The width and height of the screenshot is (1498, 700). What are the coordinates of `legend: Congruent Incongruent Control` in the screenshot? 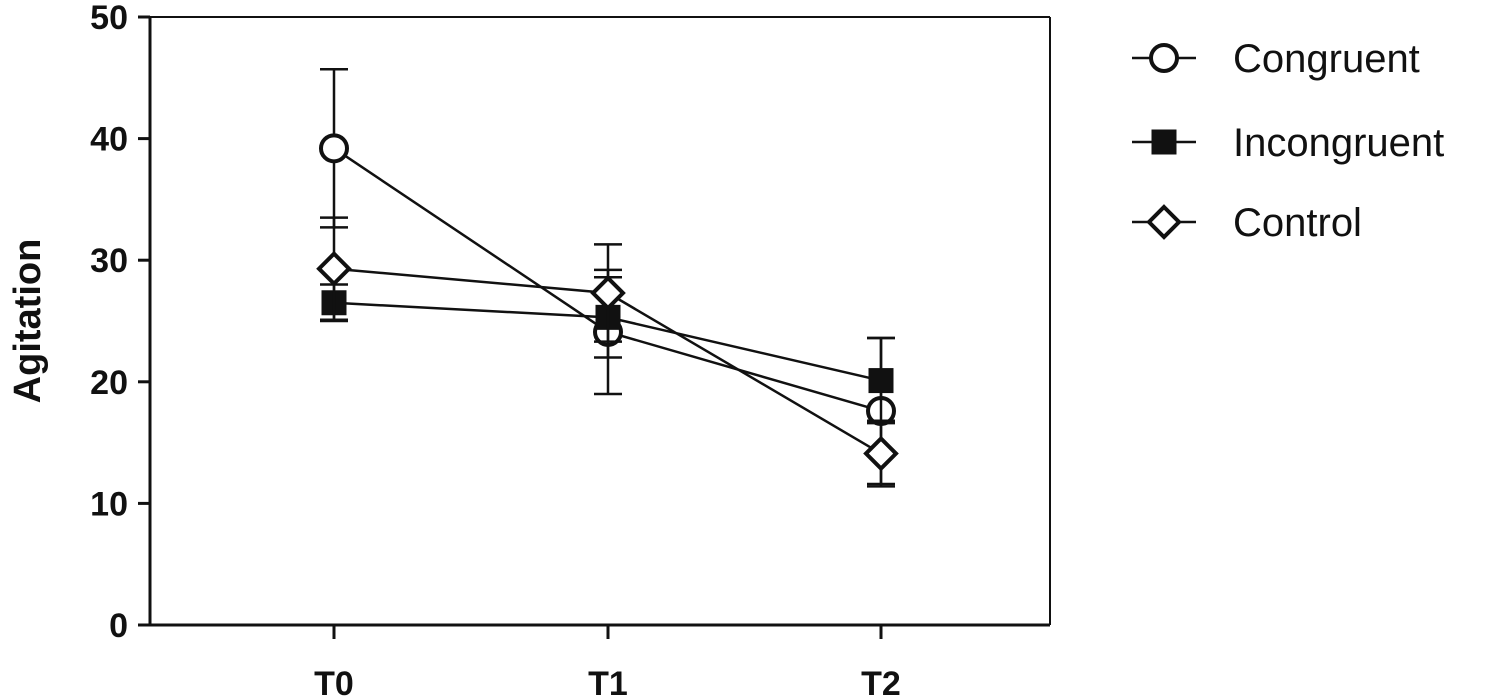 It's located at (1288, 141).